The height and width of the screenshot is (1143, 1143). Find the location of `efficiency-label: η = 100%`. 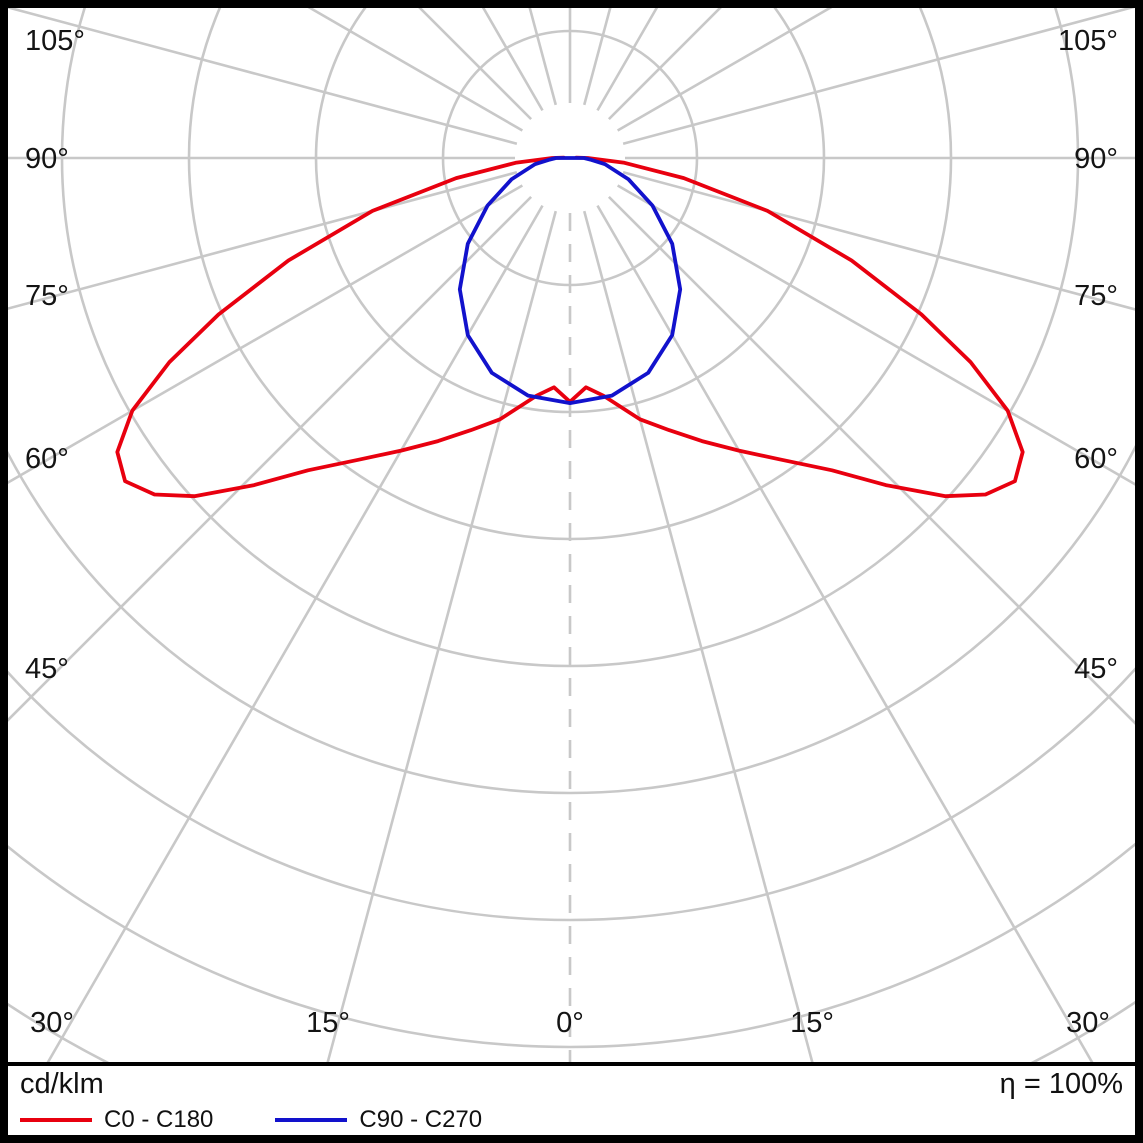

efficiency-label: η = 100% is located at coordinates (1061, 1084).